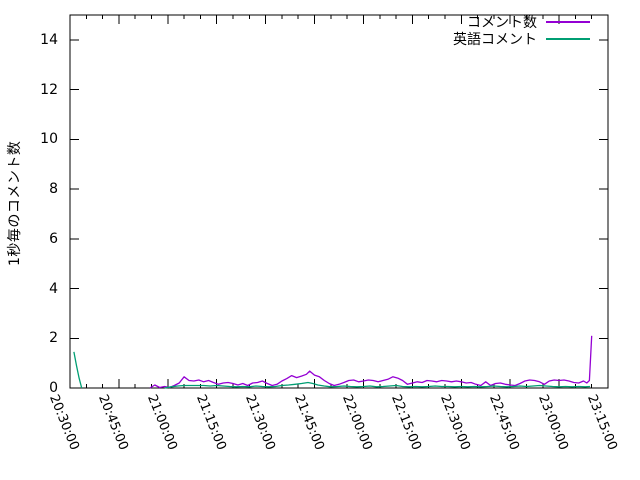 This screenshot has height=480, width=640. What do you see at coordinates (53, 288) in the screenshot?
I see `y-tick-label: 4` at bounding box center [53, 288].